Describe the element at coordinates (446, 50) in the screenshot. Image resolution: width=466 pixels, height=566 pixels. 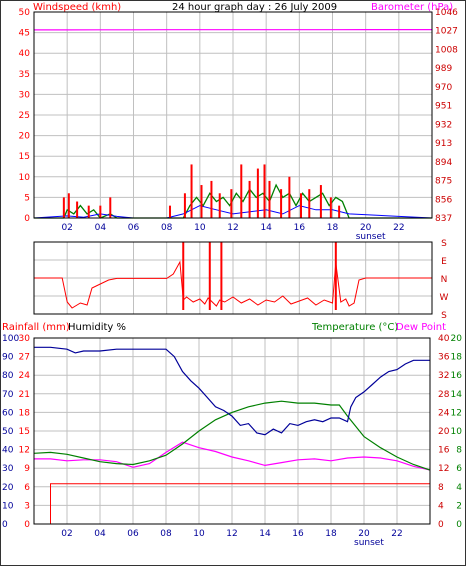
I see `barometer-tick-label: 1008` at that location.